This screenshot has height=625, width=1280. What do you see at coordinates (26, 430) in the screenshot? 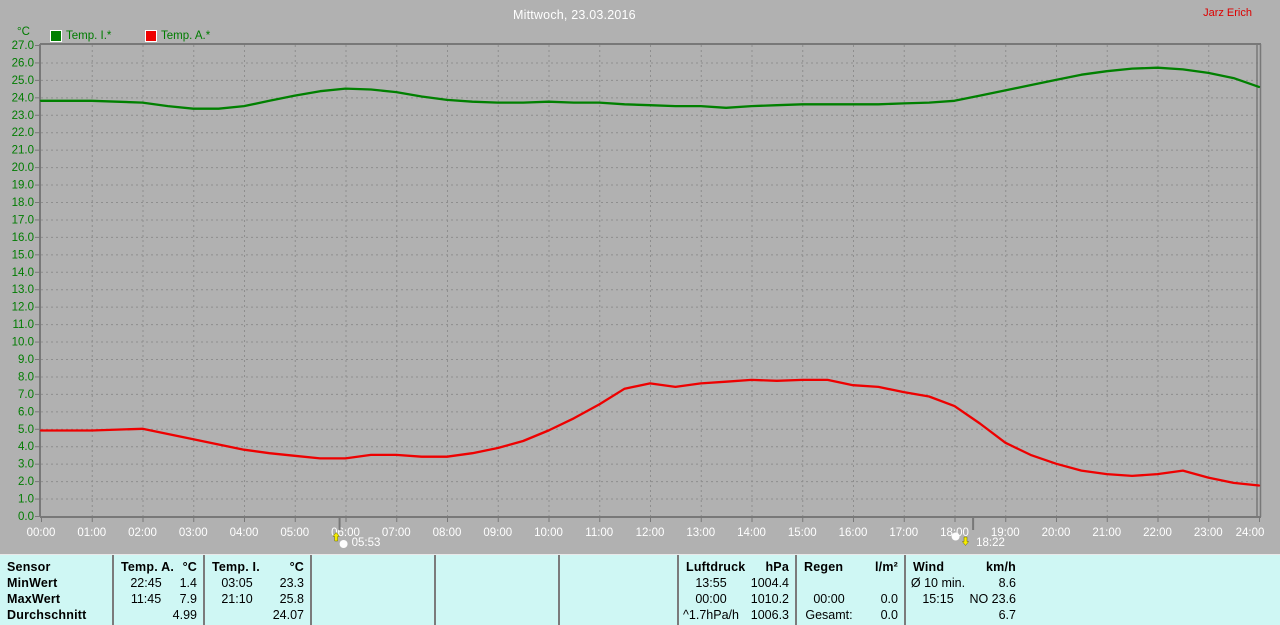
I see `y-tick-label: 5.0` at bounding box center [26, 430].